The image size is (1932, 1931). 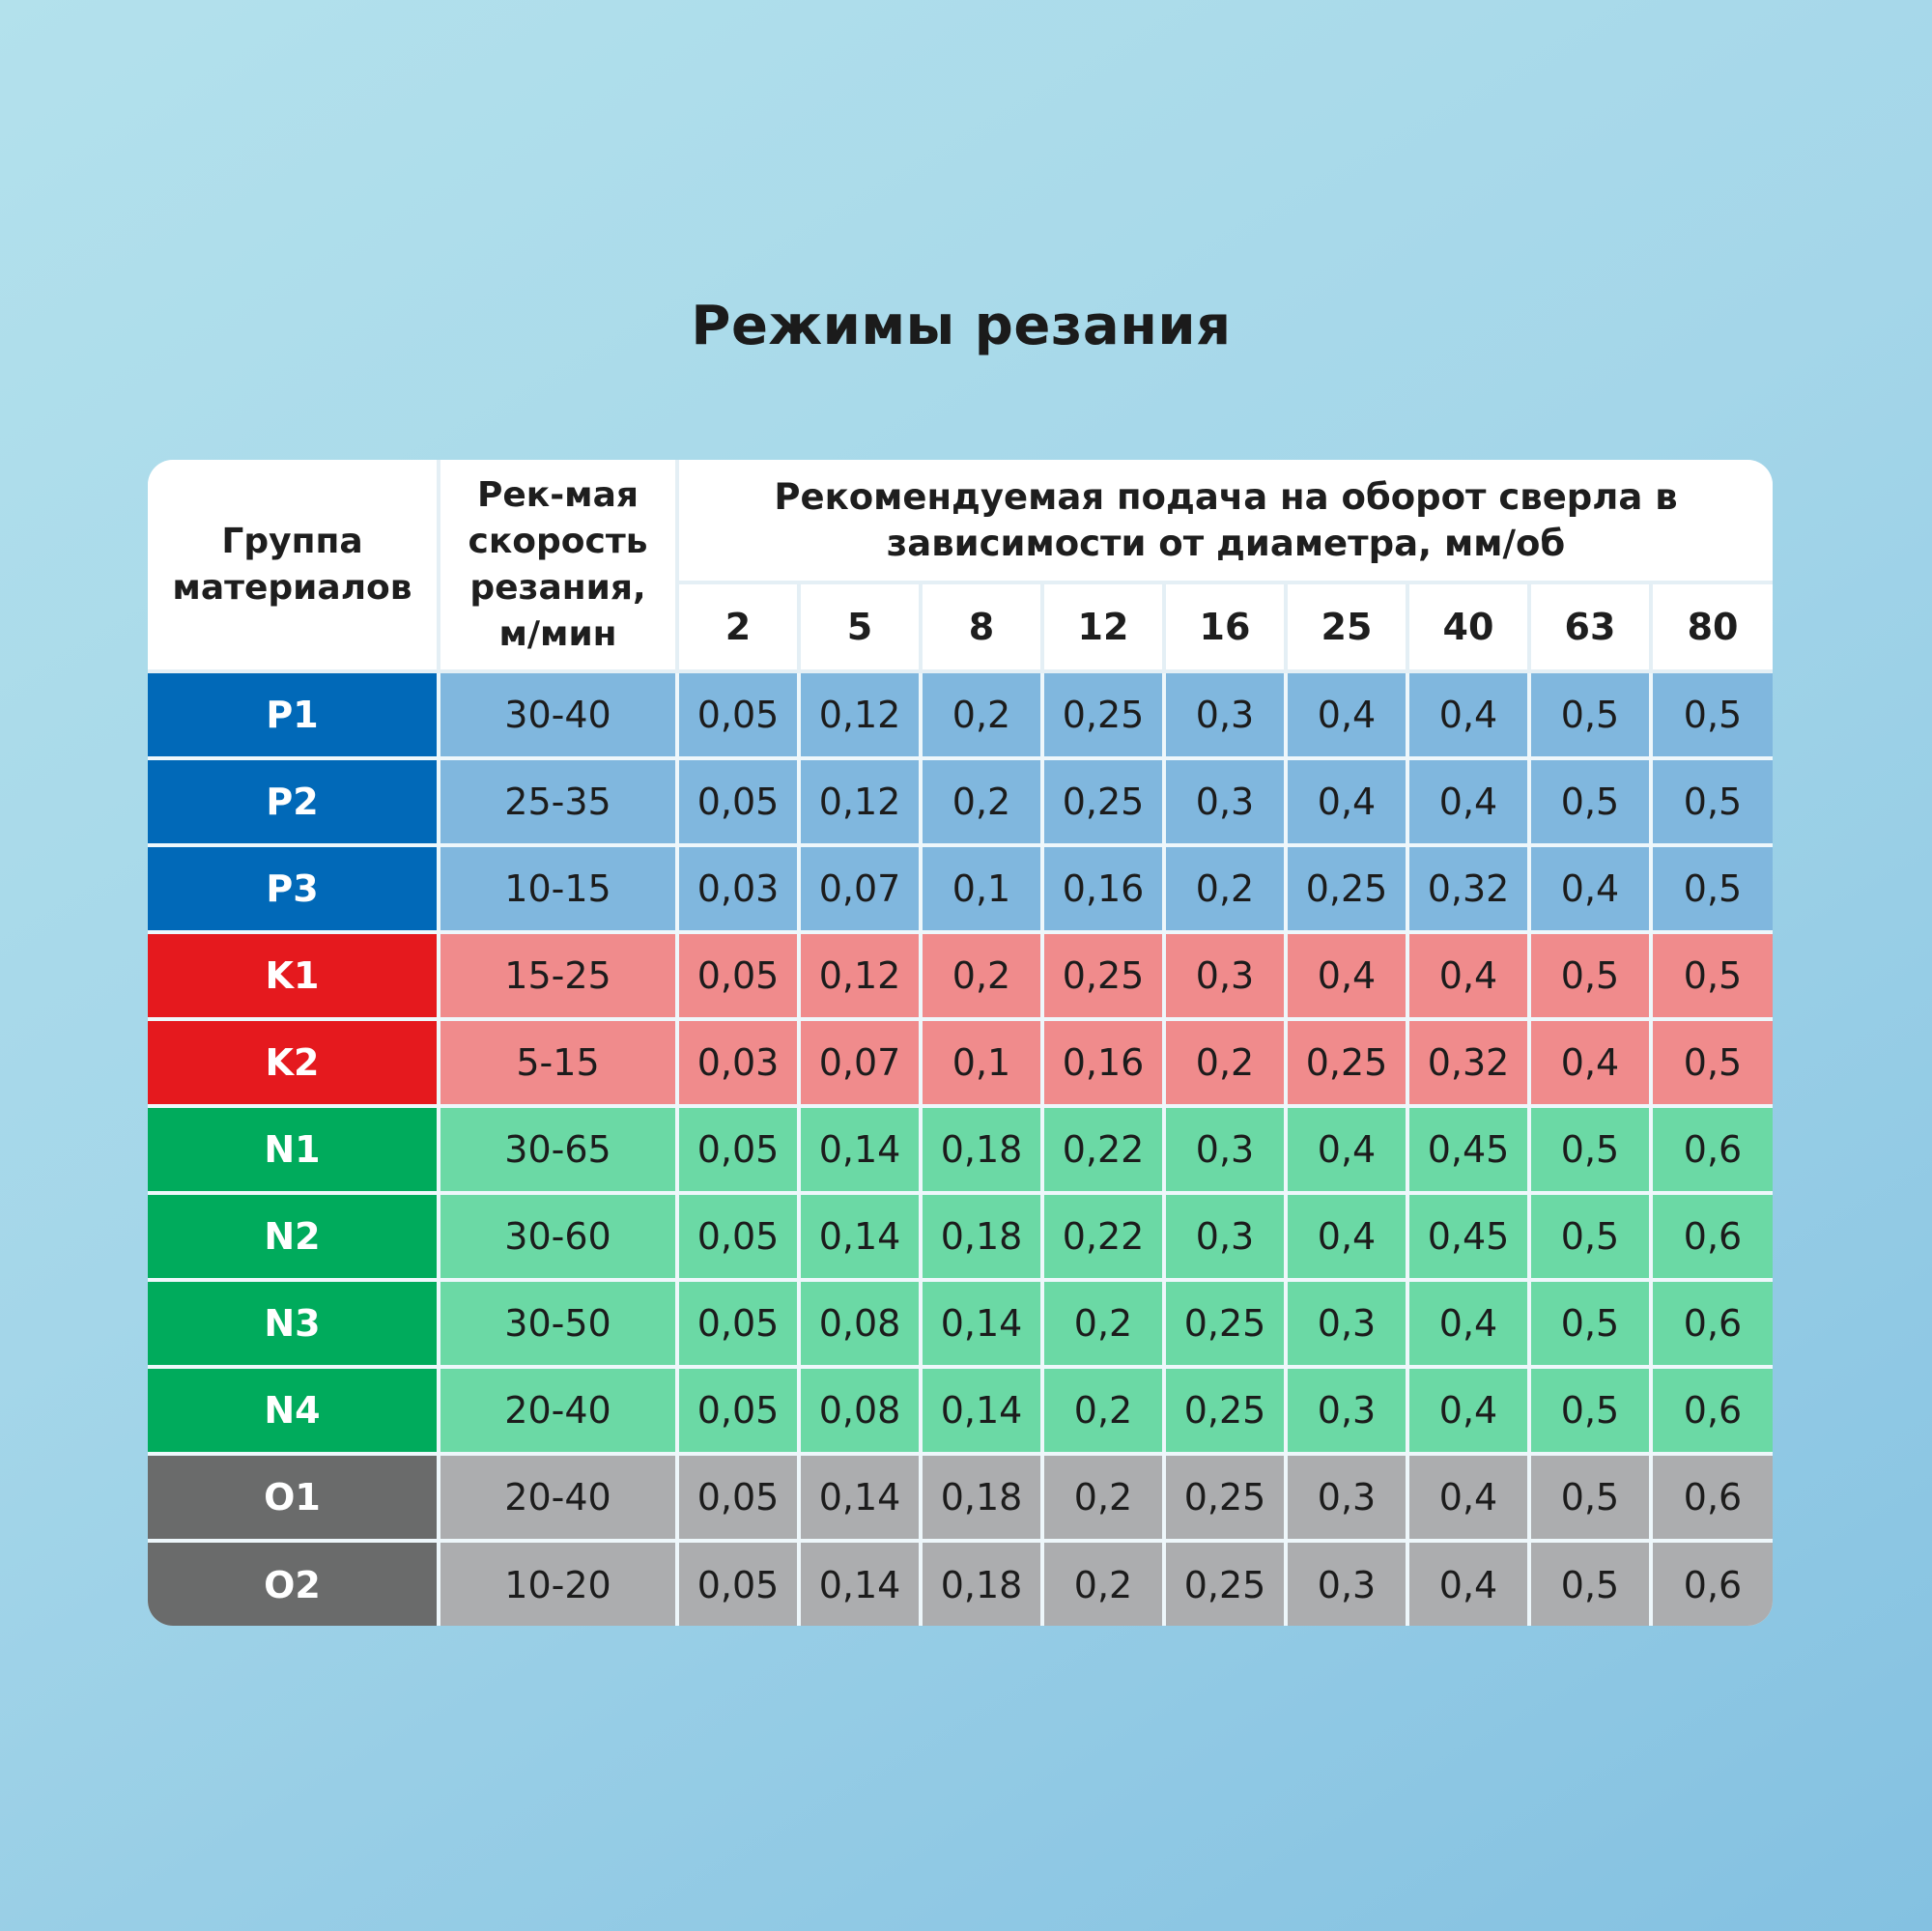 What do you see at coordinates (1469, 627) in the screenshot?
I see `header-diameter: 40` at bounding box center [1469, 627].